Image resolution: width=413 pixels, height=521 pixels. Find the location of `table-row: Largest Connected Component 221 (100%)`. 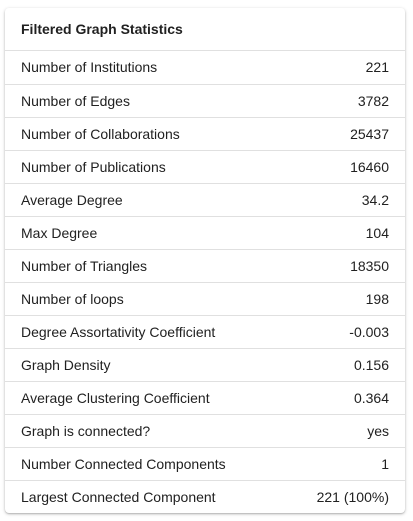

table-row: Largest Connected Component 221 (100%) is located at coordinates (205, 496).